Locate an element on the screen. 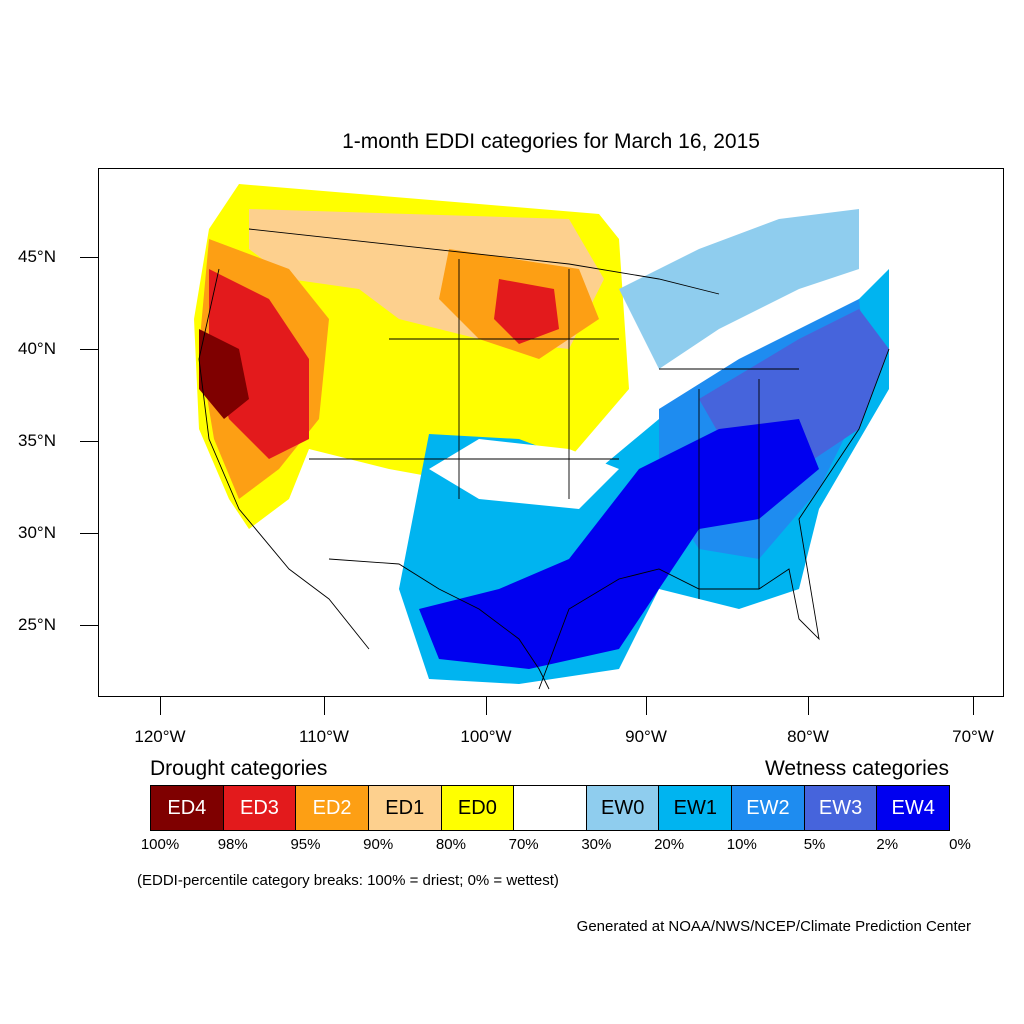 This screenshot has width=1024, height=1024. lon-label-100: 100°W is located at coordinates (486, 736).